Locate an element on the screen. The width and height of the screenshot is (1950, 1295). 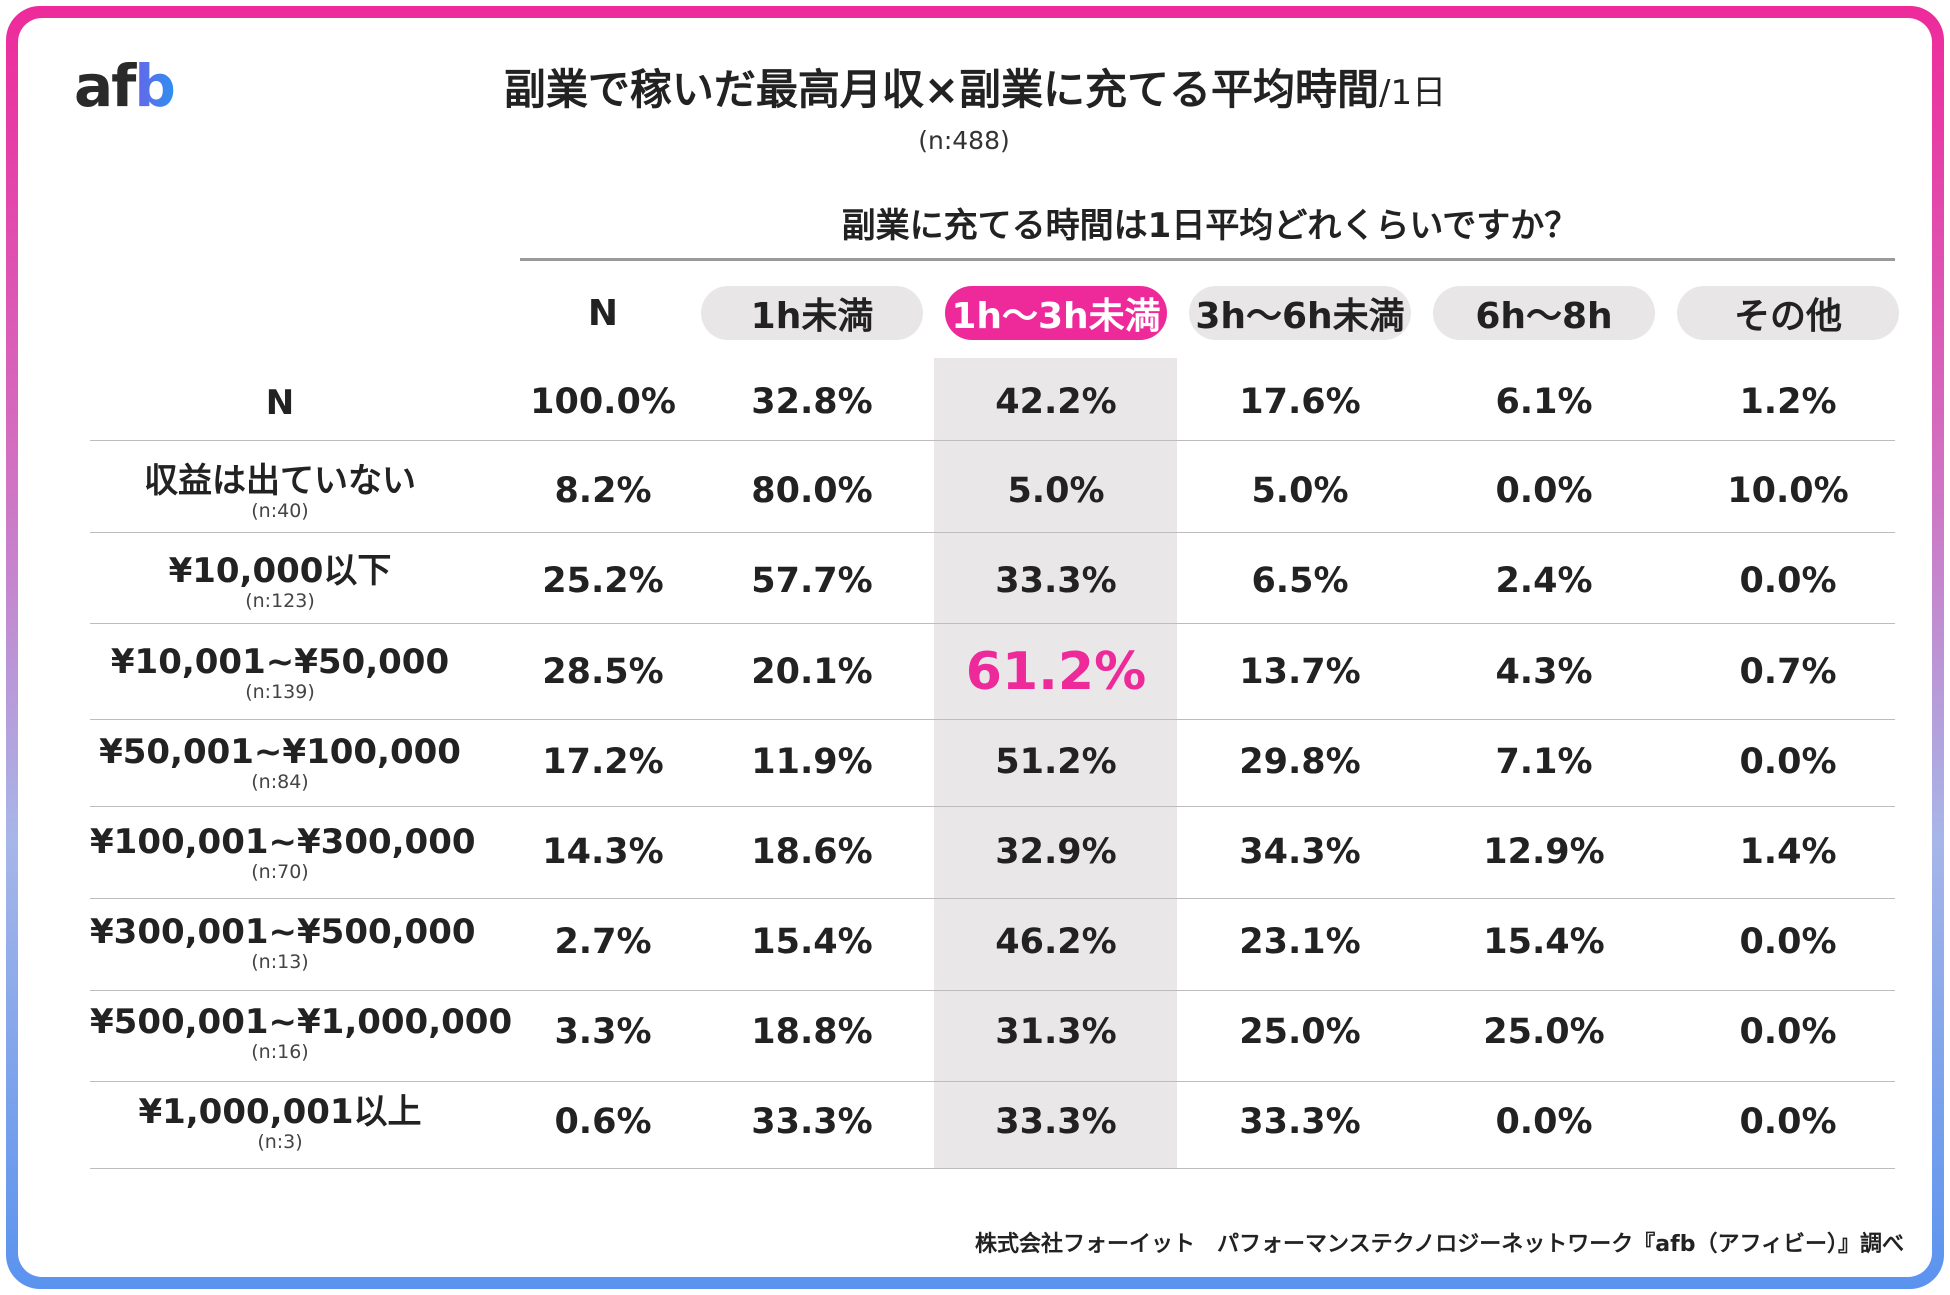
highlight-column-bg is located at coordinates (1055, 763).